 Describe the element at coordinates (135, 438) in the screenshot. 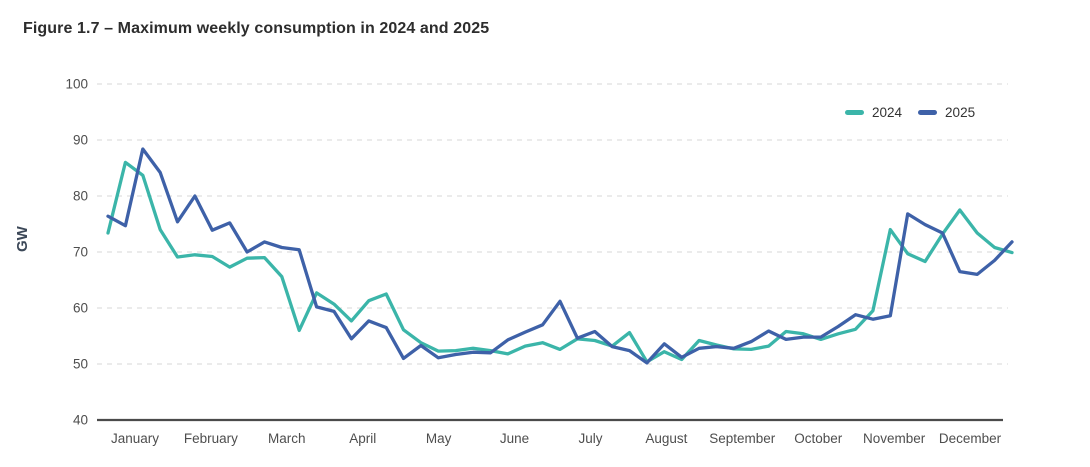

I see `x-tick-label-january: January` at that location.